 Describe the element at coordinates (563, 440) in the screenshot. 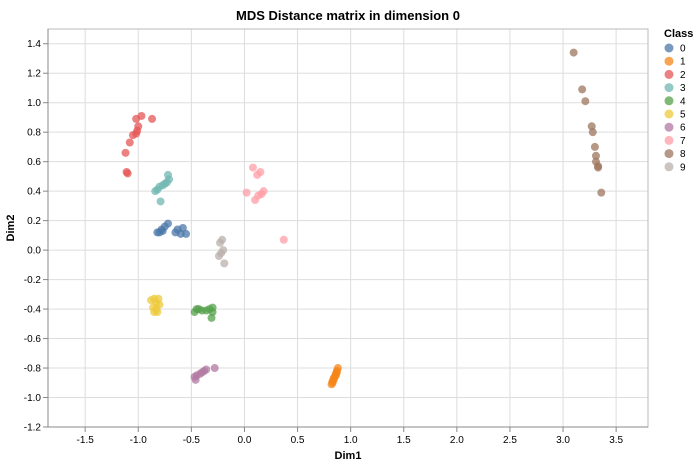

I see `x-tick-label: 3.0` at that location.